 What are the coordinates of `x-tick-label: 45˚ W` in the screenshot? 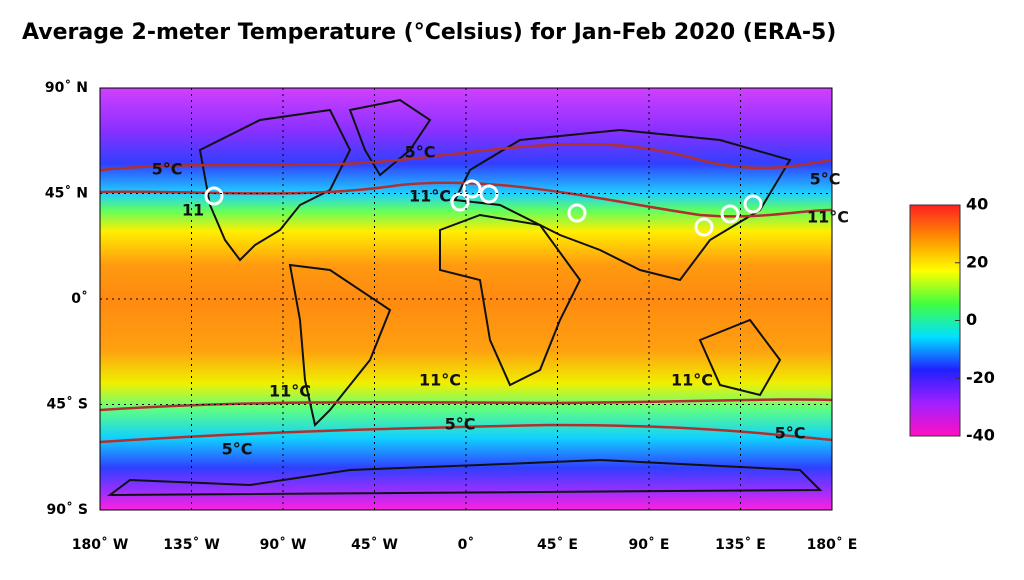 It's located at (374, 544).